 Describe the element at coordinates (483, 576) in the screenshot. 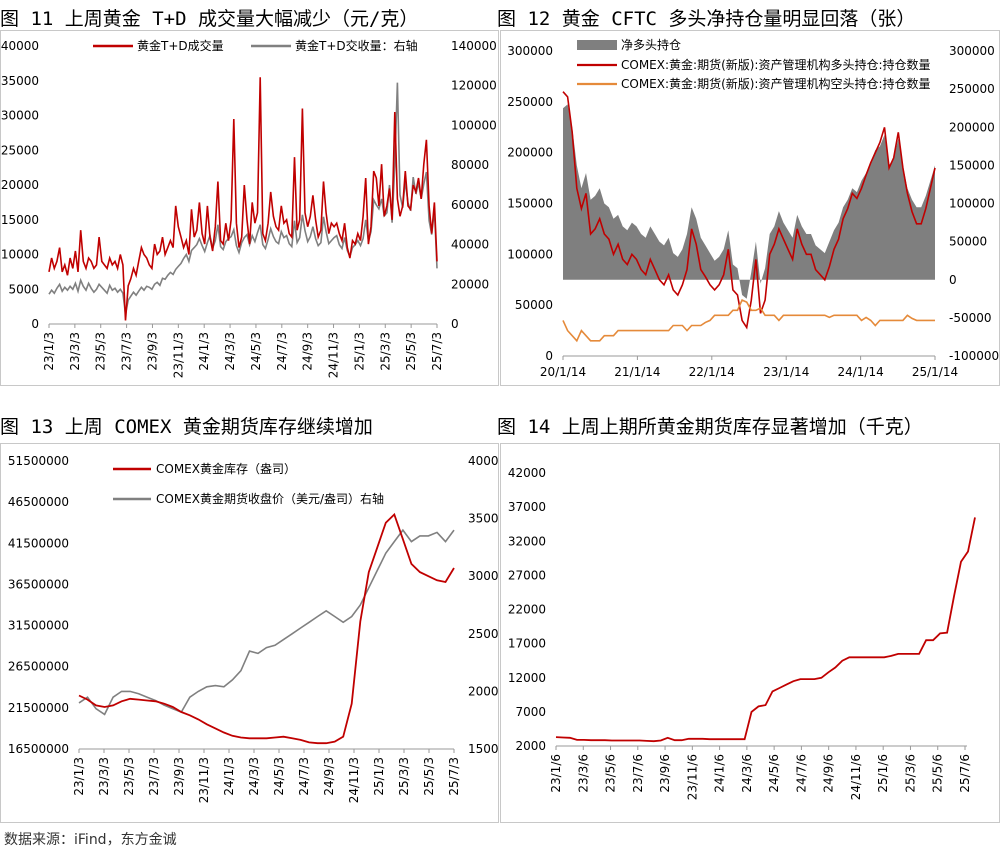

I see `y-tick-label-right: 3000` at that location.